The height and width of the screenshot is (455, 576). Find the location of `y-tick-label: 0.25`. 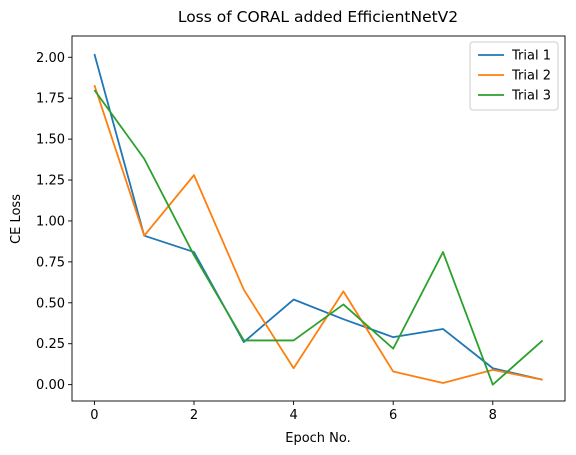

y-tick-label: 0.25 is located at coordinates (50, 344).